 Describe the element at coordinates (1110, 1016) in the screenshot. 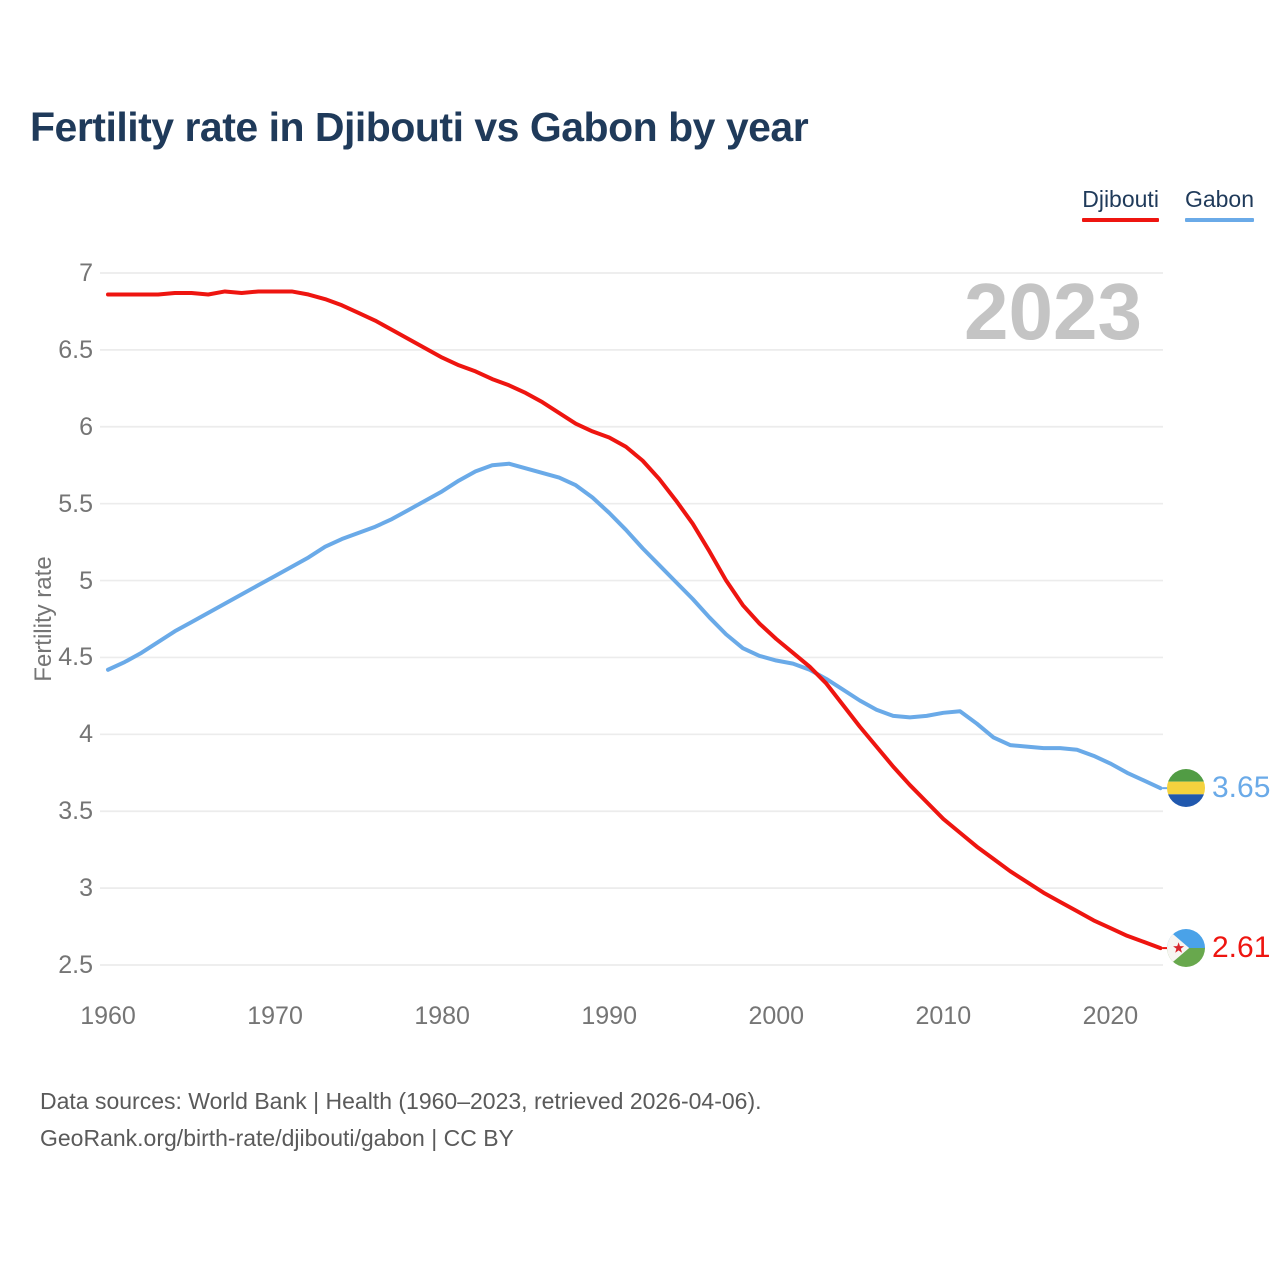

I see `x-tick-label: 2020` at that location.